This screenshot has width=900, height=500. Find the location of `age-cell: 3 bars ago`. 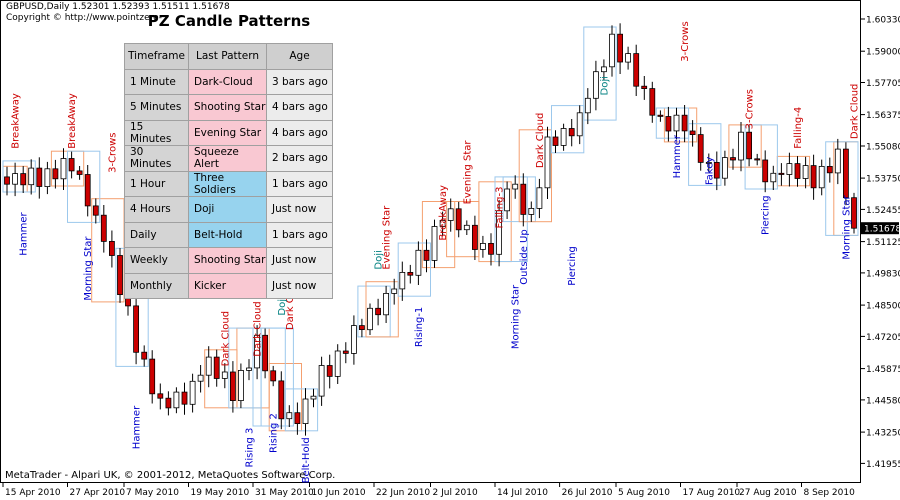

age-cell: 3 bars ago is located at coordinates (299, 81).